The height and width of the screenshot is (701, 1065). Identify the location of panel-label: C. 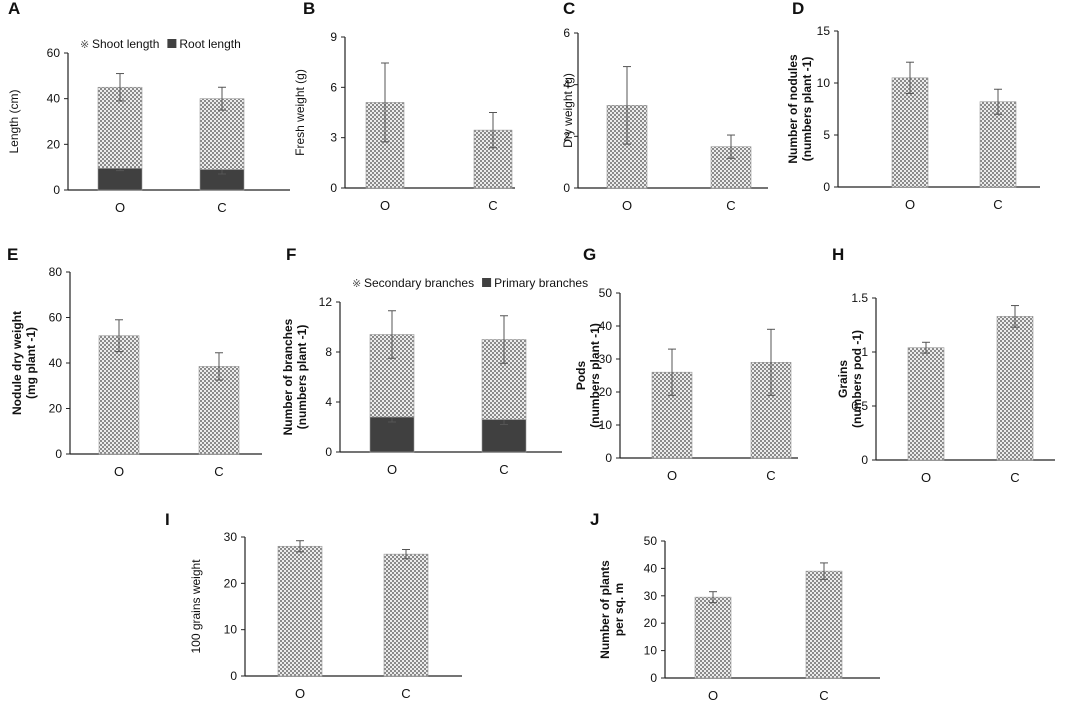
(569, 9).